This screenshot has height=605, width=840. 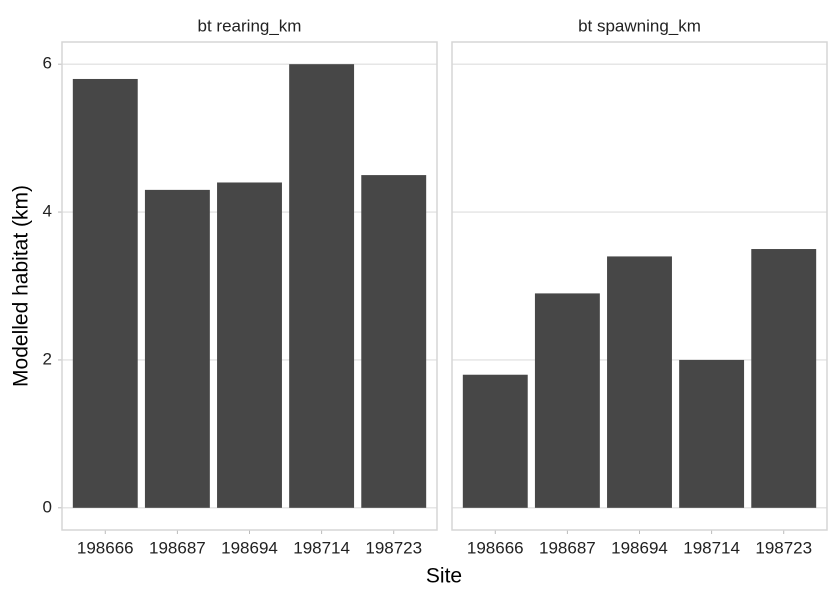 I want to click on x-axis-title: Site, so click(x=444, y=576).